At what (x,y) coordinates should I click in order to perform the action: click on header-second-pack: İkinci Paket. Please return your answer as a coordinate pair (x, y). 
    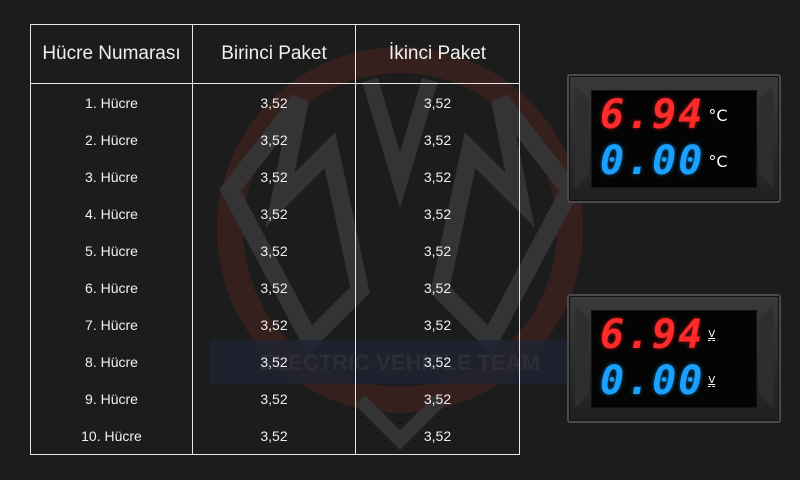
    Looking at the image, I should click on (437, 54).